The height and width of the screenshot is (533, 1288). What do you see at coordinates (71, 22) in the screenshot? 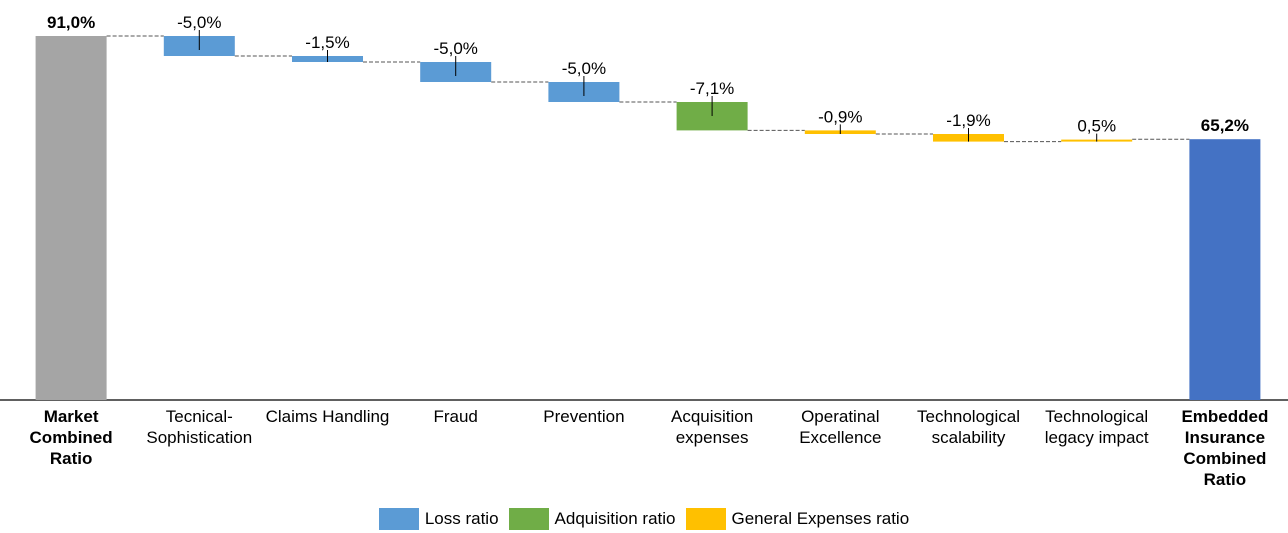
I see `value-label: 91,0%` at bounding box center [71, 22].